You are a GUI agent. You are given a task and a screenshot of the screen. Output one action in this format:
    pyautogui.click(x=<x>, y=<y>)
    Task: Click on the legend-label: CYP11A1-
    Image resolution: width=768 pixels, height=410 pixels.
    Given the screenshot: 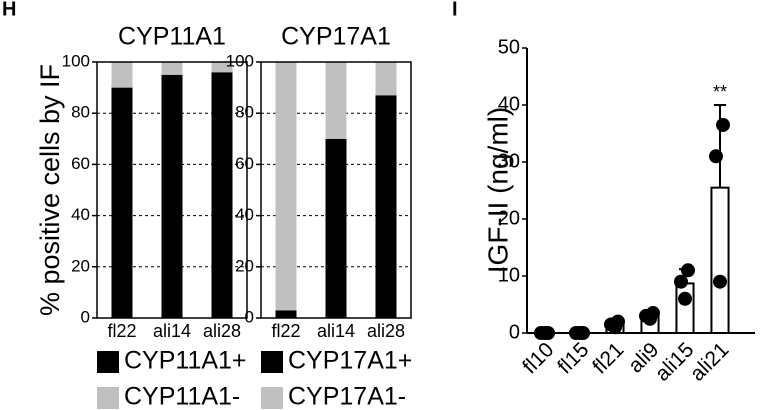 What is the action you would take?
    pyautogui.click(x=182, y=396)
    